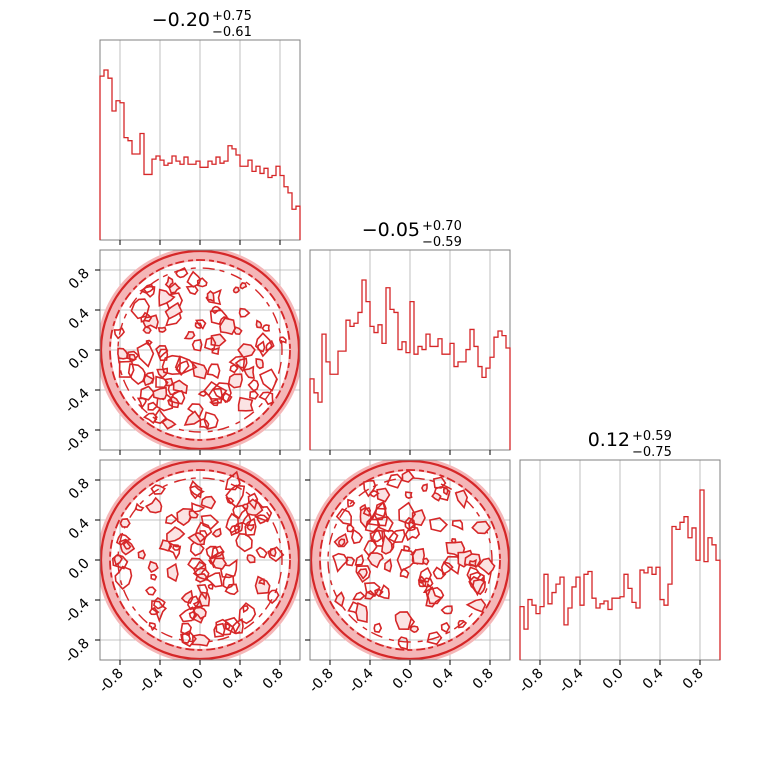 This screenshot has height=760, width=760. I want to click on histogram-title-3: 0.12, so click(609, 440).